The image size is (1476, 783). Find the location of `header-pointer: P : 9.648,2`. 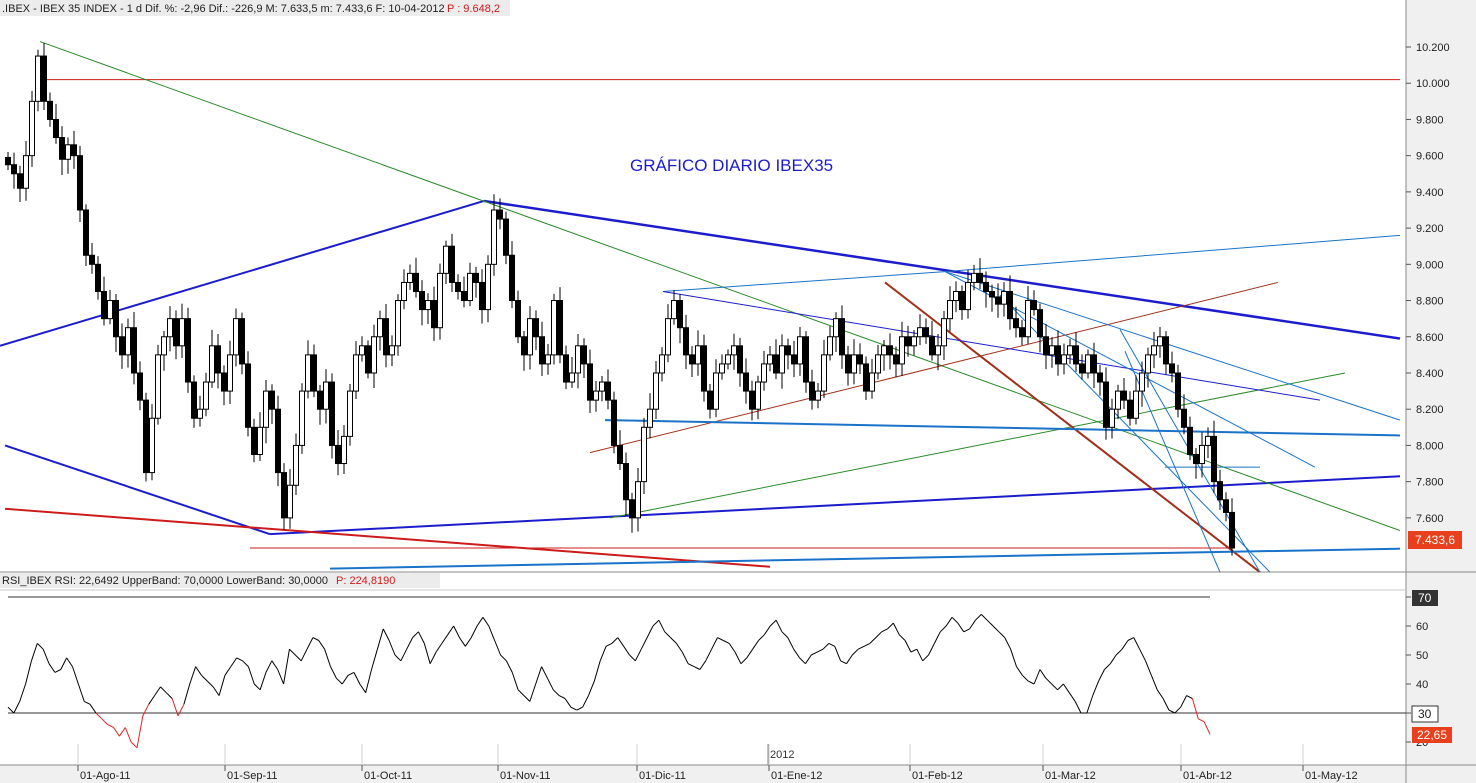

header-pointer: P : 9.648,2 is located at coordinates (473, 9).